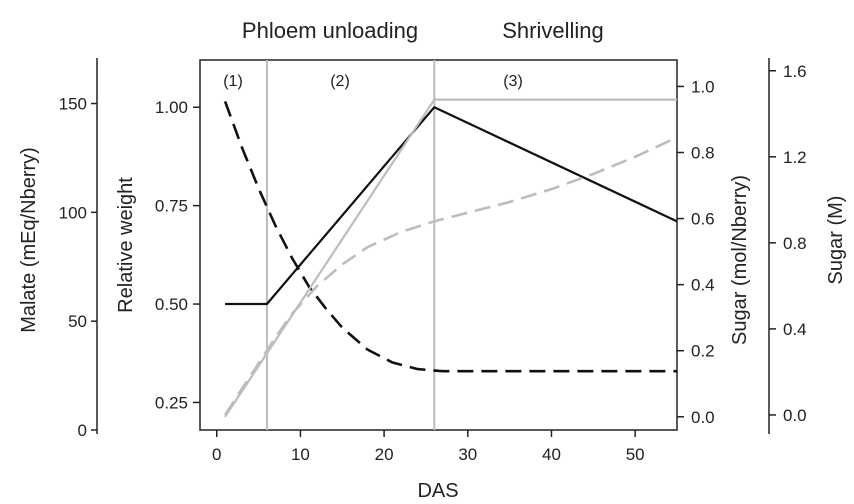  I want to click on header-label-shrivelling: Shrivelling, so click(553, 30).